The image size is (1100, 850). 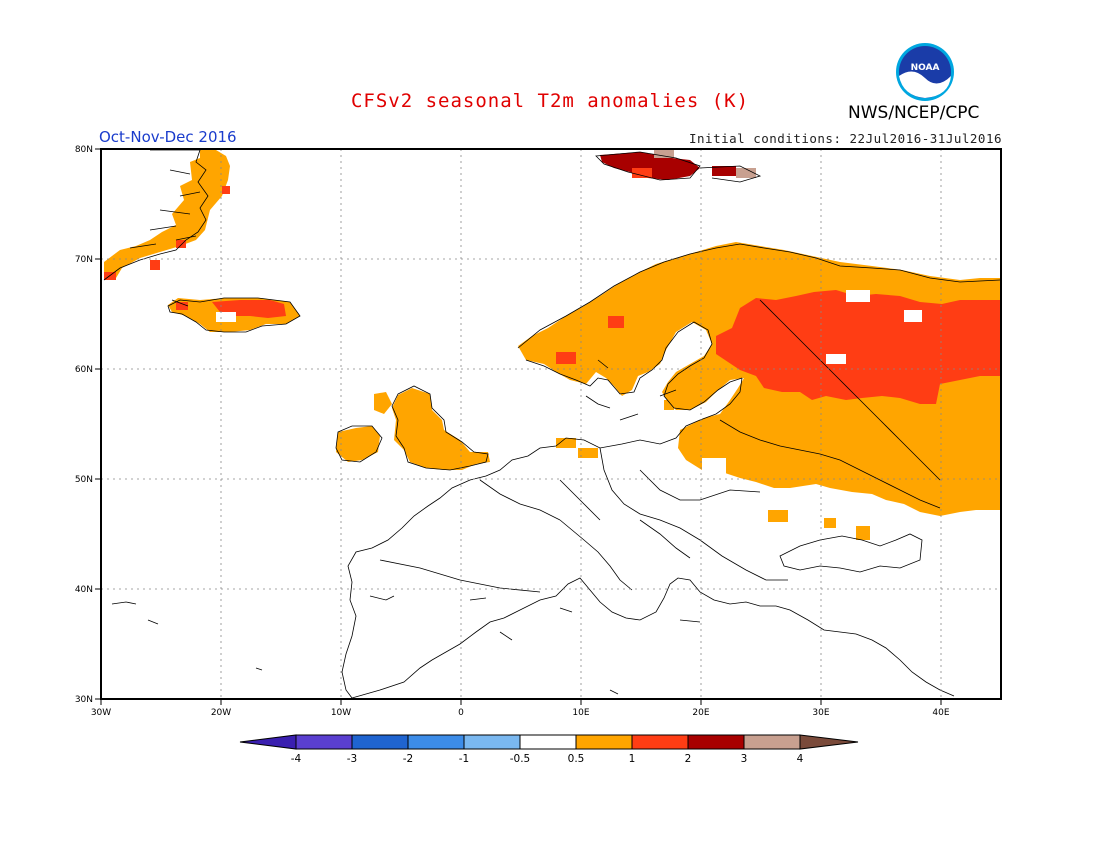 What do you see at coordinates (296, 759) in the screenshot?
I see `colorbar-label: -4` at bounding box center [296, 759].